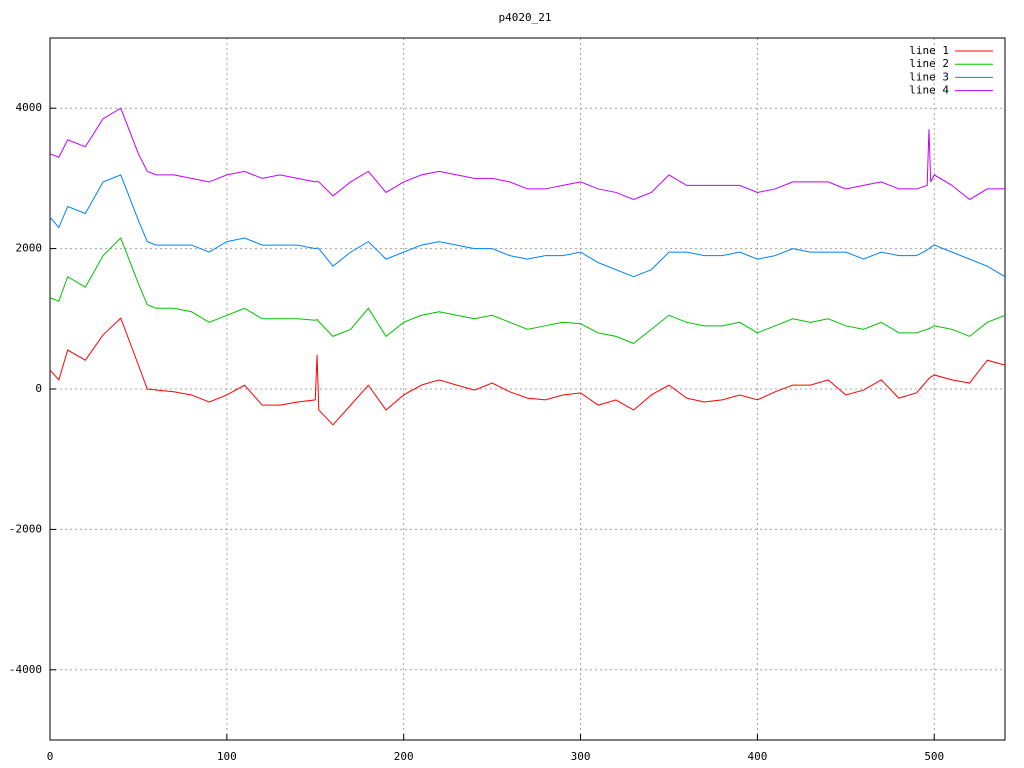 The height and width of the screenshot is (768, 1024). I want to click on x-tick-label: 500, so click(934, 756).